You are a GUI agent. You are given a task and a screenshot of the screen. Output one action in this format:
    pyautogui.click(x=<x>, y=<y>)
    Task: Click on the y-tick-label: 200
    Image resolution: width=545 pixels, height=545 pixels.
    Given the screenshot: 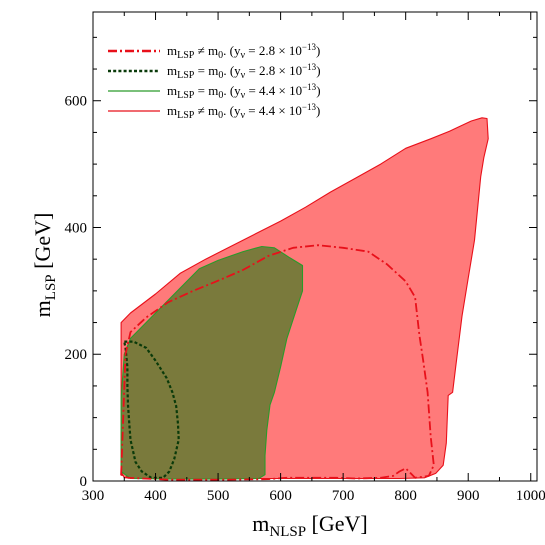 What is the action you would take?
    pyautogui.click(x=76, y=355)
    